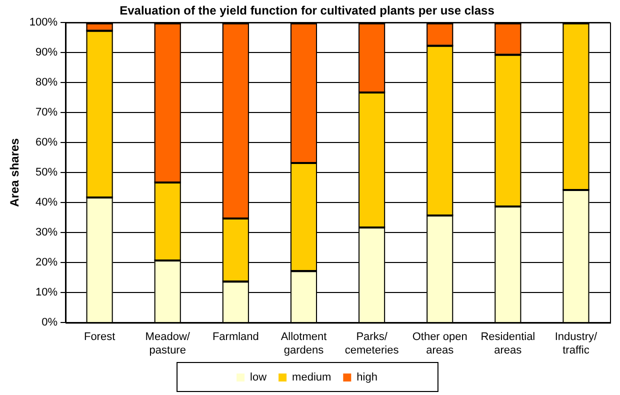  I want to click on y-tick-label: 50%, so click(47, 172).